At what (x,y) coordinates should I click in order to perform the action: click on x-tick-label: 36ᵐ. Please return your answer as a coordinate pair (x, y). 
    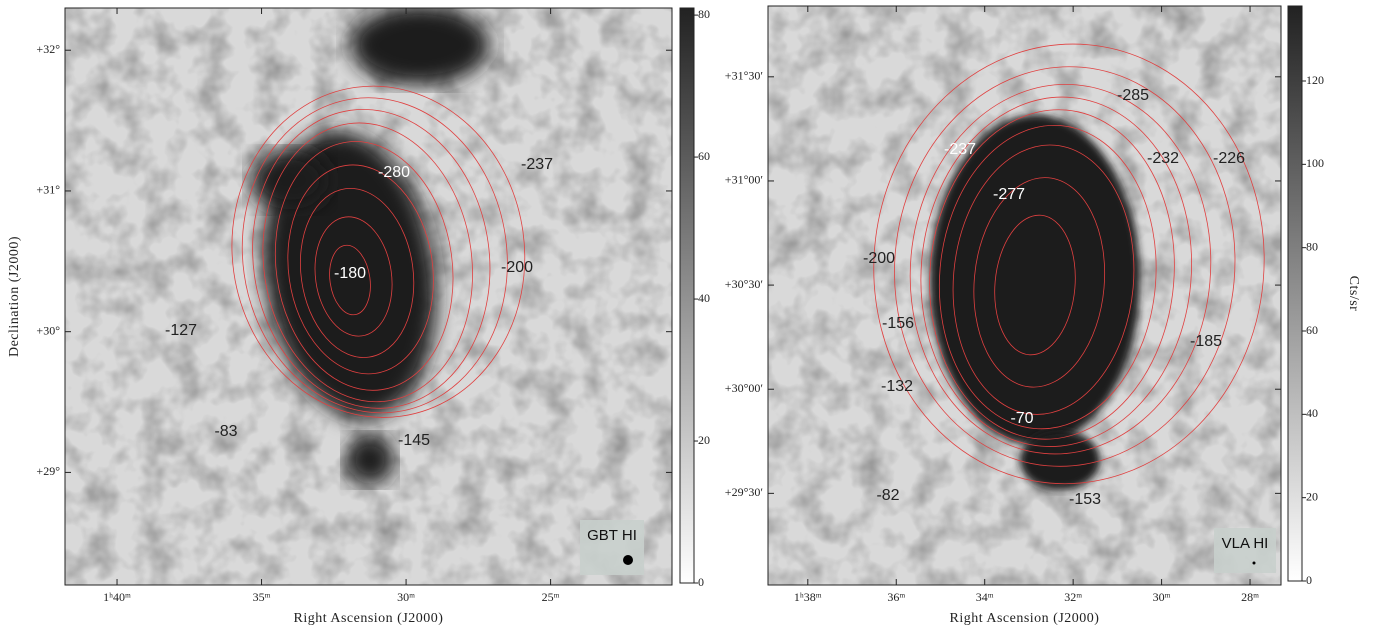
    Looking at the image, I should click on (896, 597).